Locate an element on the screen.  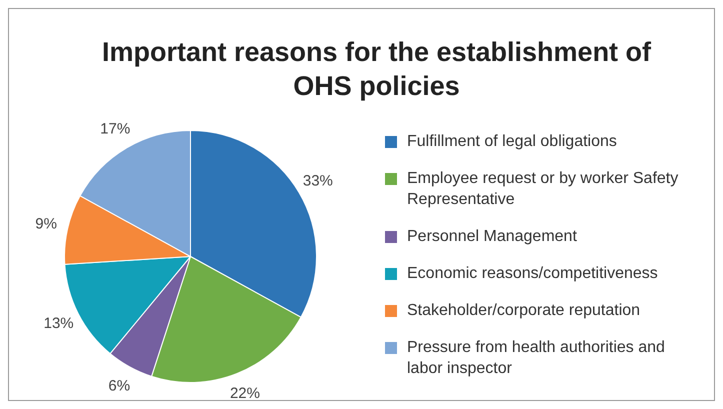
data-label: 33% is located at coordinates (317, 181).